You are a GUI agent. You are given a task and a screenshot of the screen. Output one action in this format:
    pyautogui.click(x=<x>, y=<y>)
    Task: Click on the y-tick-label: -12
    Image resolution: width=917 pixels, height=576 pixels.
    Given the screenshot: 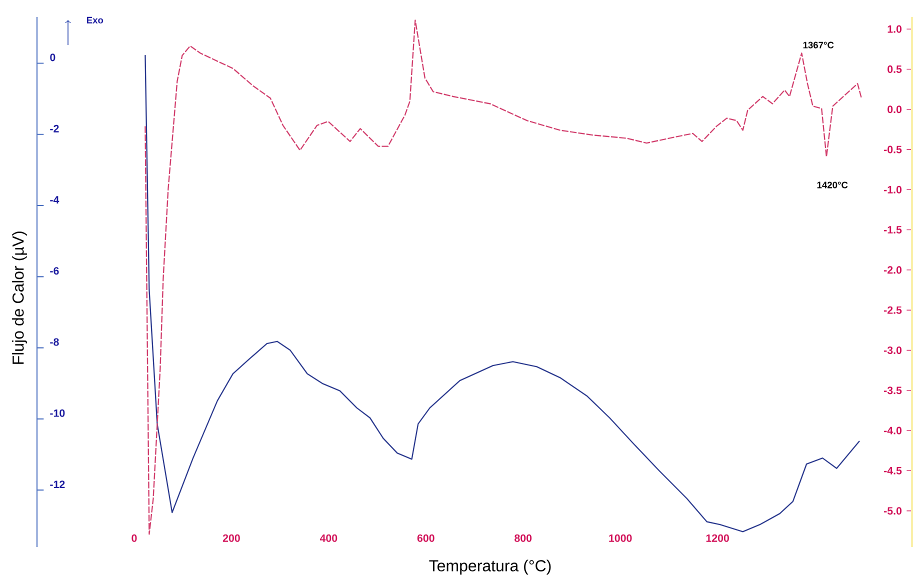 What is the action you would take?
    pyautogui.click(x=57, y=484)
    